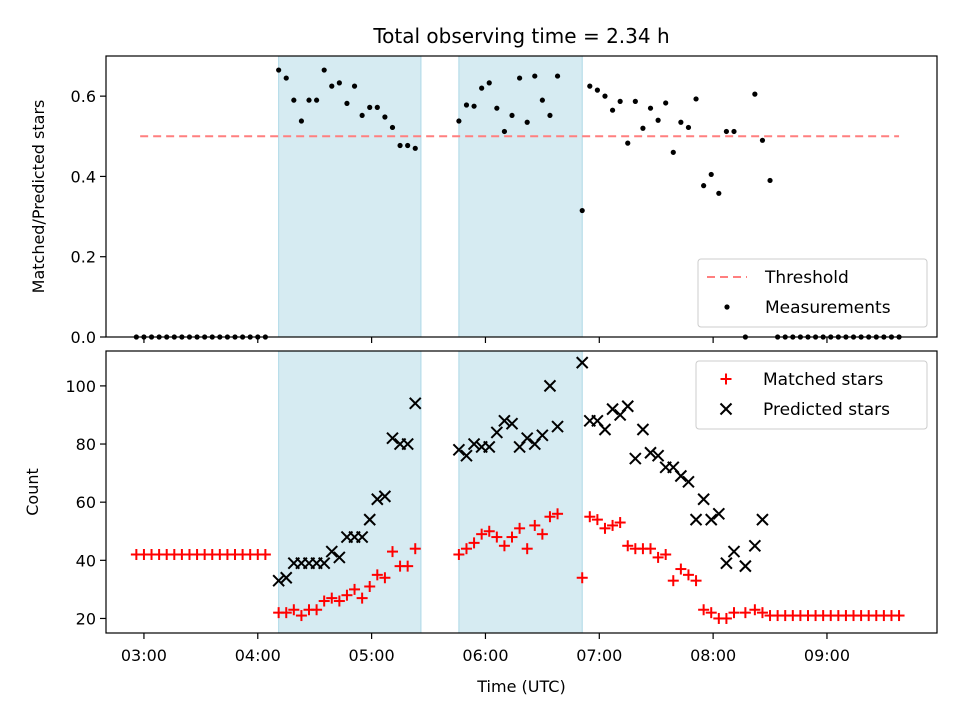 The height and width of the screenshot is (720, 960). Describe the element at coordinates (726, 409) in the screenshot. I see `legend-predicted-swatch` at that location.